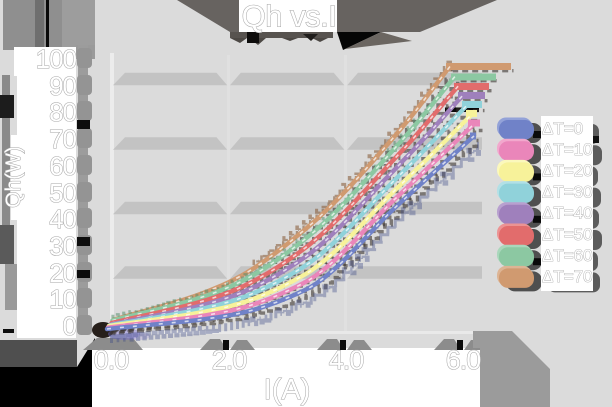 Image resolution: width=612 pixels, height=407 pixels. Describe the element at coordinates (62, 86) in the screenshot. I see `svg-text: 90` at that location.